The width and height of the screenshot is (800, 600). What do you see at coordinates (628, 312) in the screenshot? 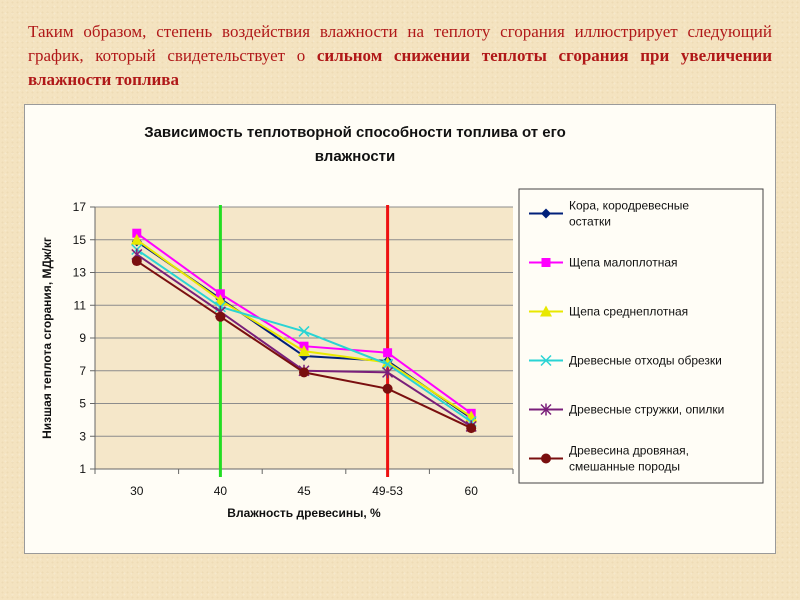
I see `legend-label: Щепа среднеплотная` at bounding box center [628, 312].